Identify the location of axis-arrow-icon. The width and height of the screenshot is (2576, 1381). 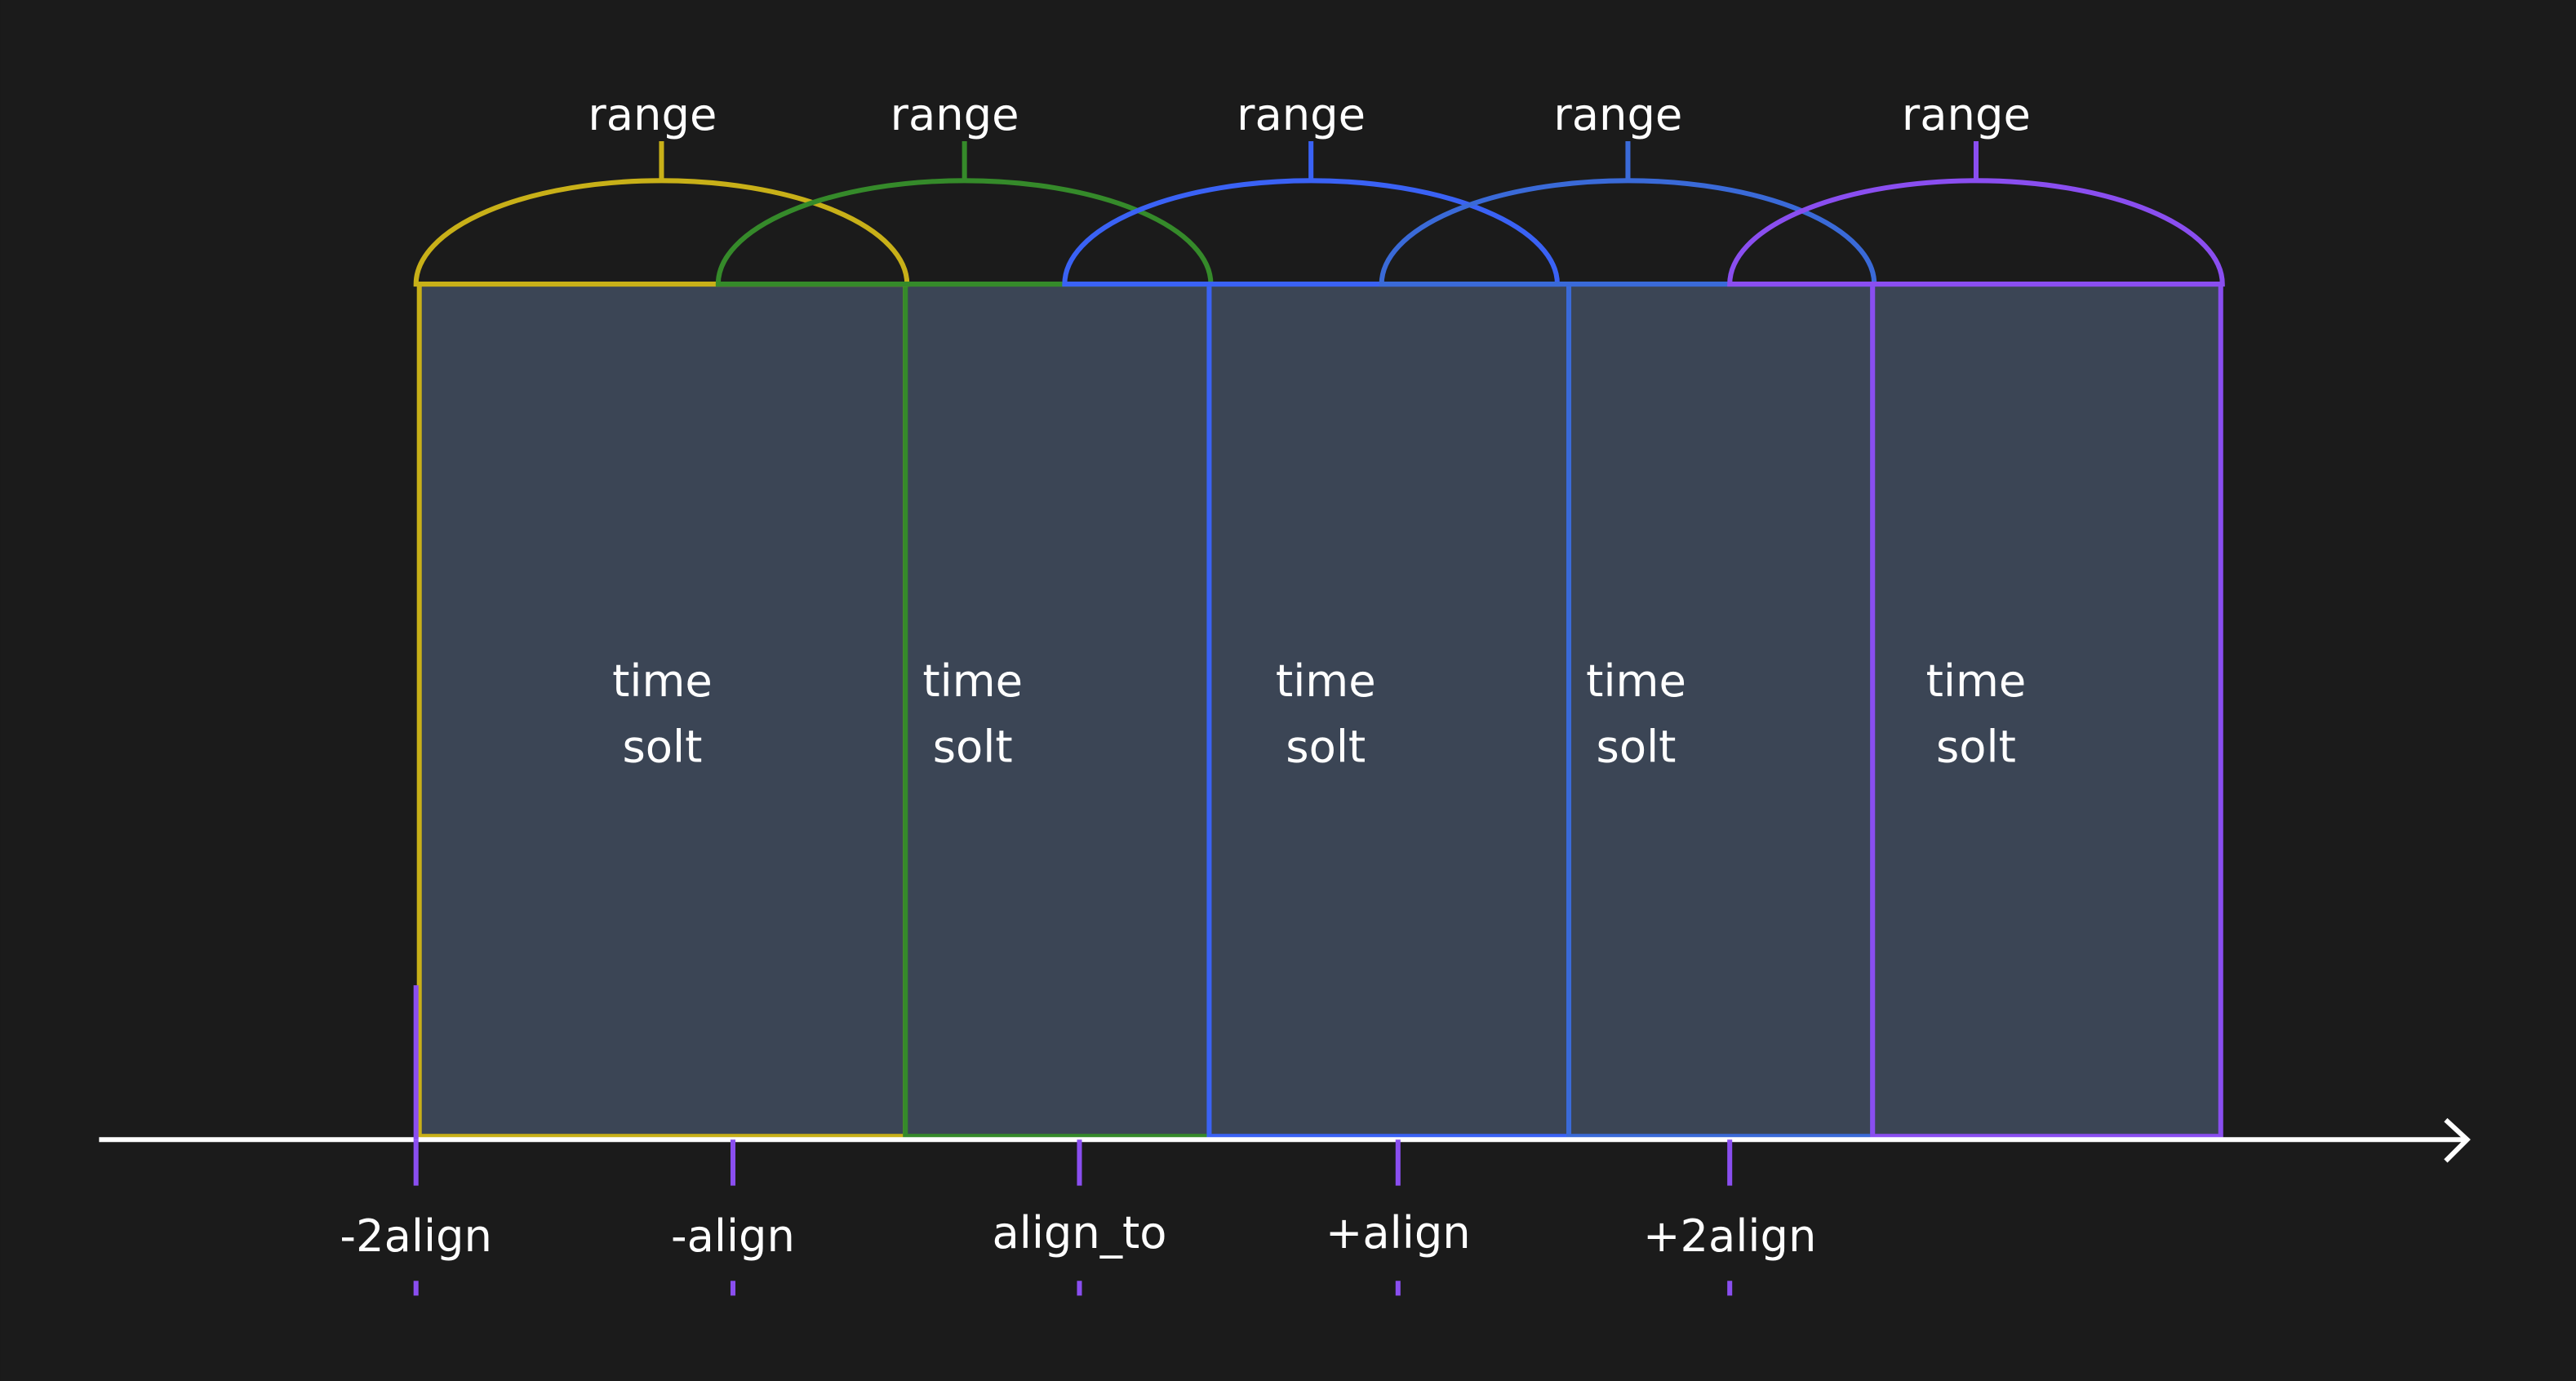
(2457, 1140).